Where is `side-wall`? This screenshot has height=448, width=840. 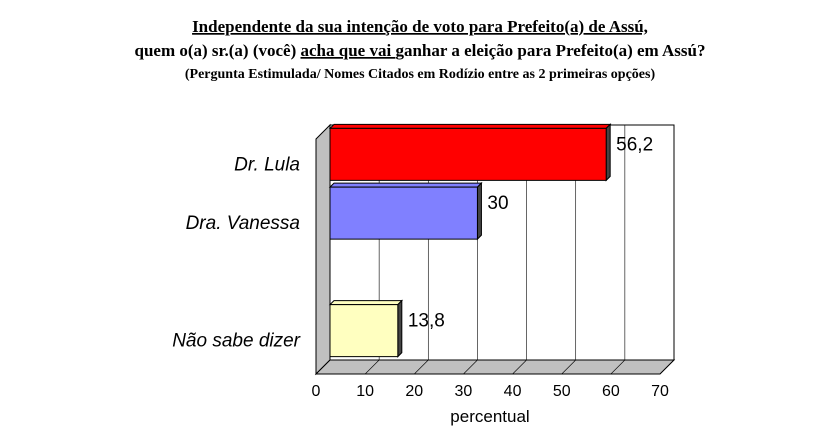 side-wall is located at coordinates (323, 249).